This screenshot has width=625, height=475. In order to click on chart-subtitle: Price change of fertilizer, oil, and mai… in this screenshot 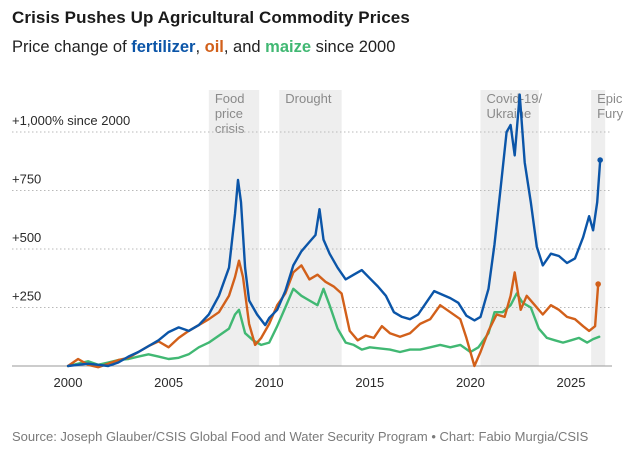, I will do `click(203, 47)`.